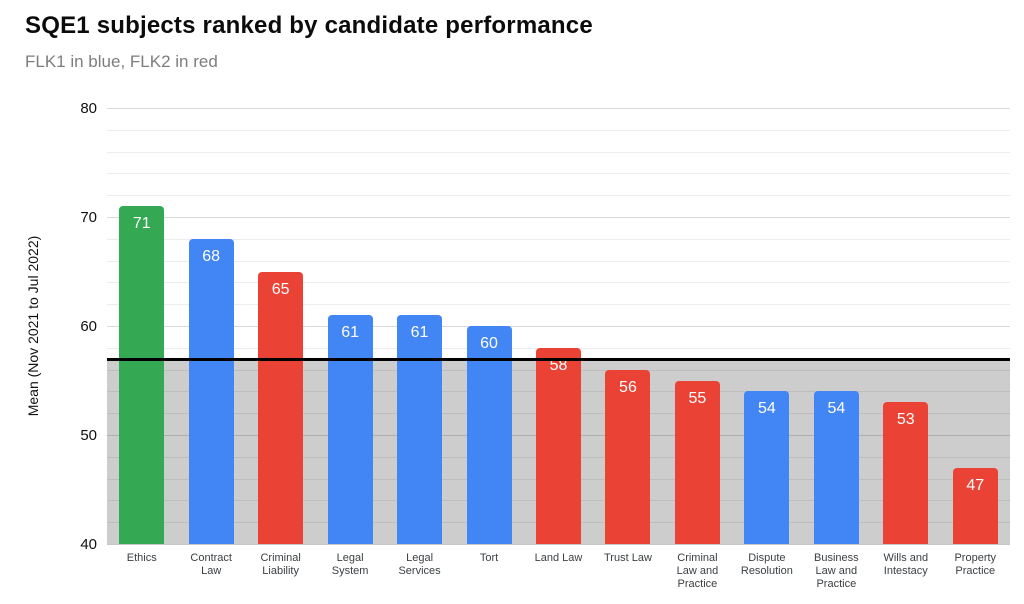 The width and height of the screenshot is (1024, 604). What do you see at coordinates (558, 445) in the screenshot?
I see `bar-land-law: 58` at bounding box center [558, 445].